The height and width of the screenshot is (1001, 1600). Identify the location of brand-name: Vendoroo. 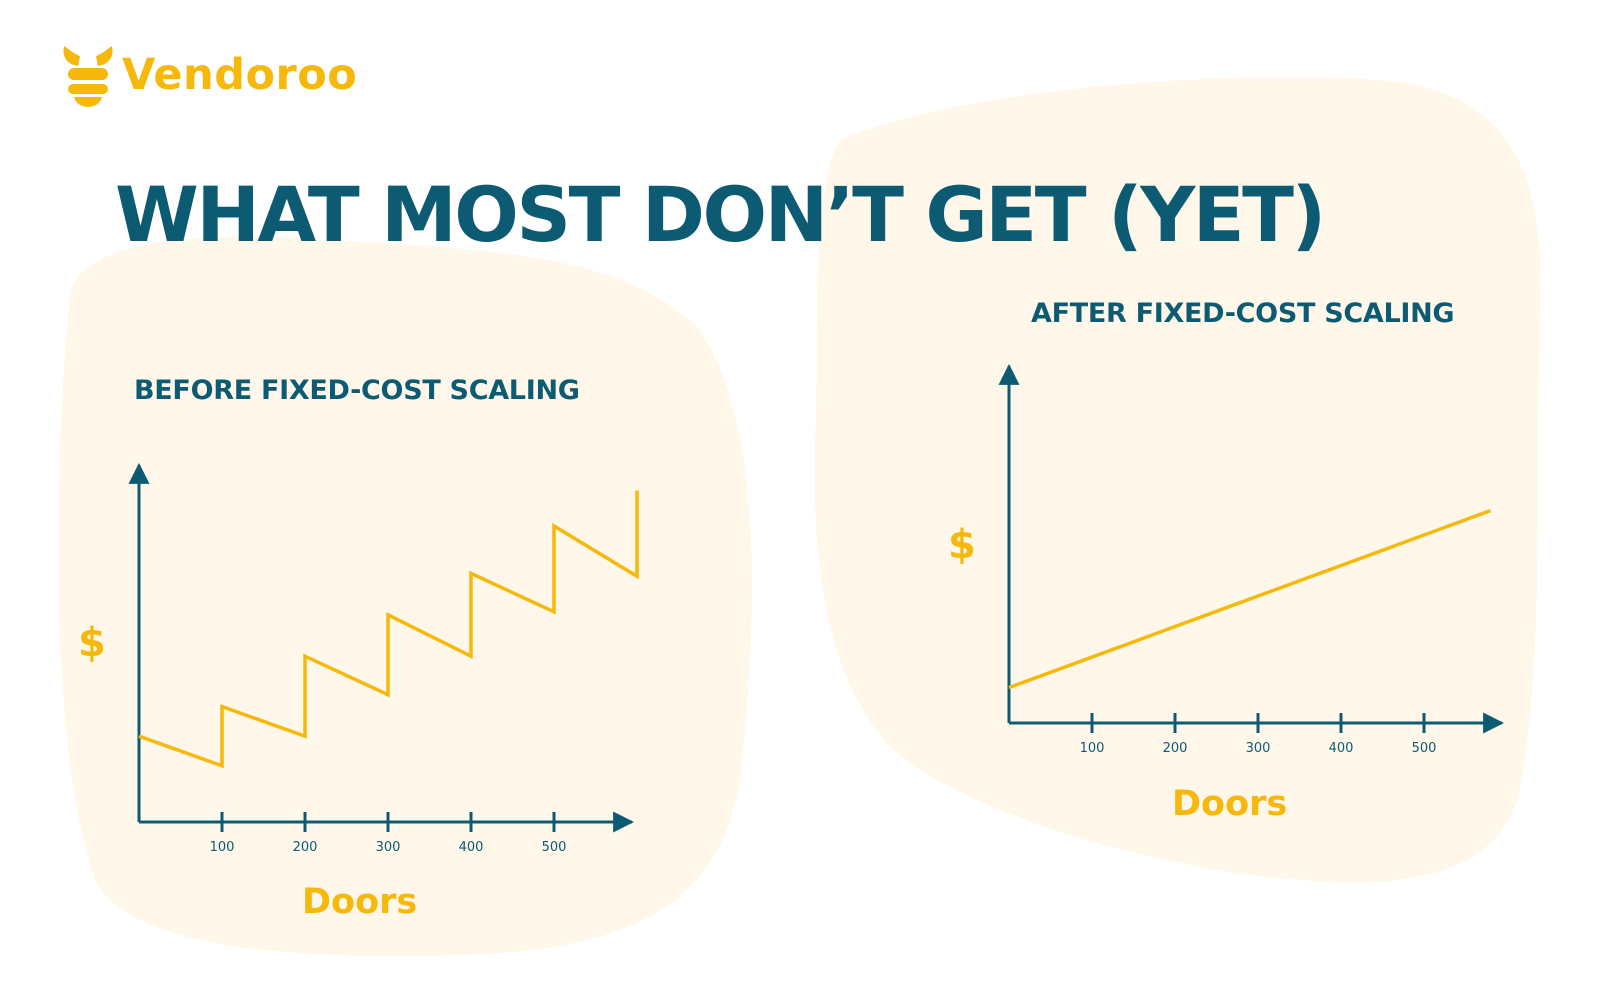
(240, 75).